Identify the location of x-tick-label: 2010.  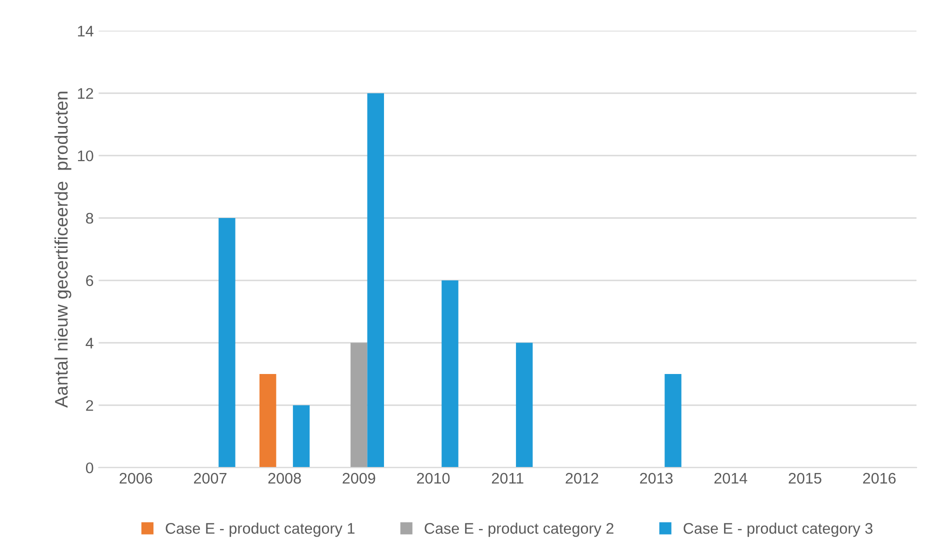
(433, 478).